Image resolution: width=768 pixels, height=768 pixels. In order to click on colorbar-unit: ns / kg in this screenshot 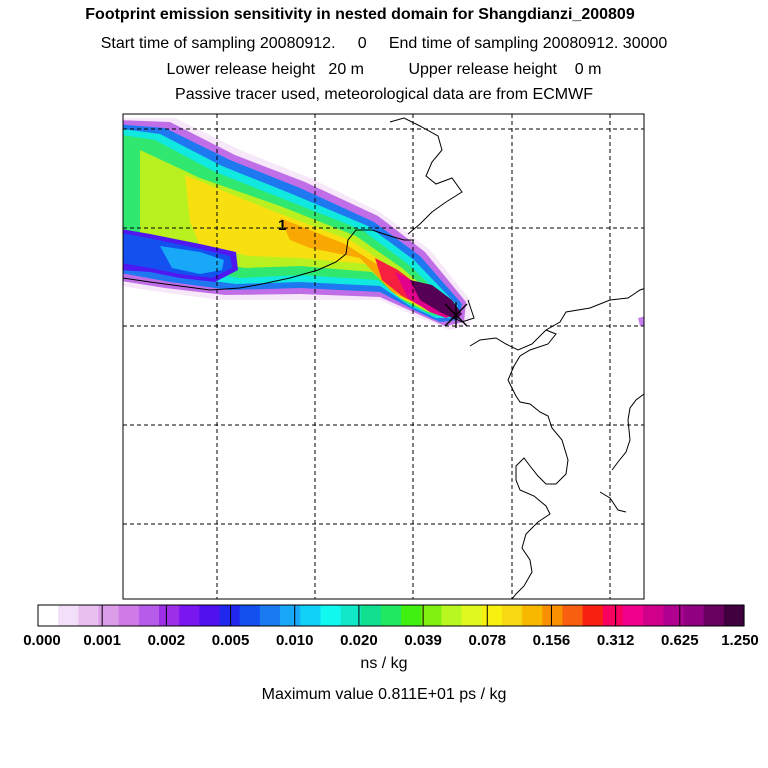, I will do `click(384, 663)`.